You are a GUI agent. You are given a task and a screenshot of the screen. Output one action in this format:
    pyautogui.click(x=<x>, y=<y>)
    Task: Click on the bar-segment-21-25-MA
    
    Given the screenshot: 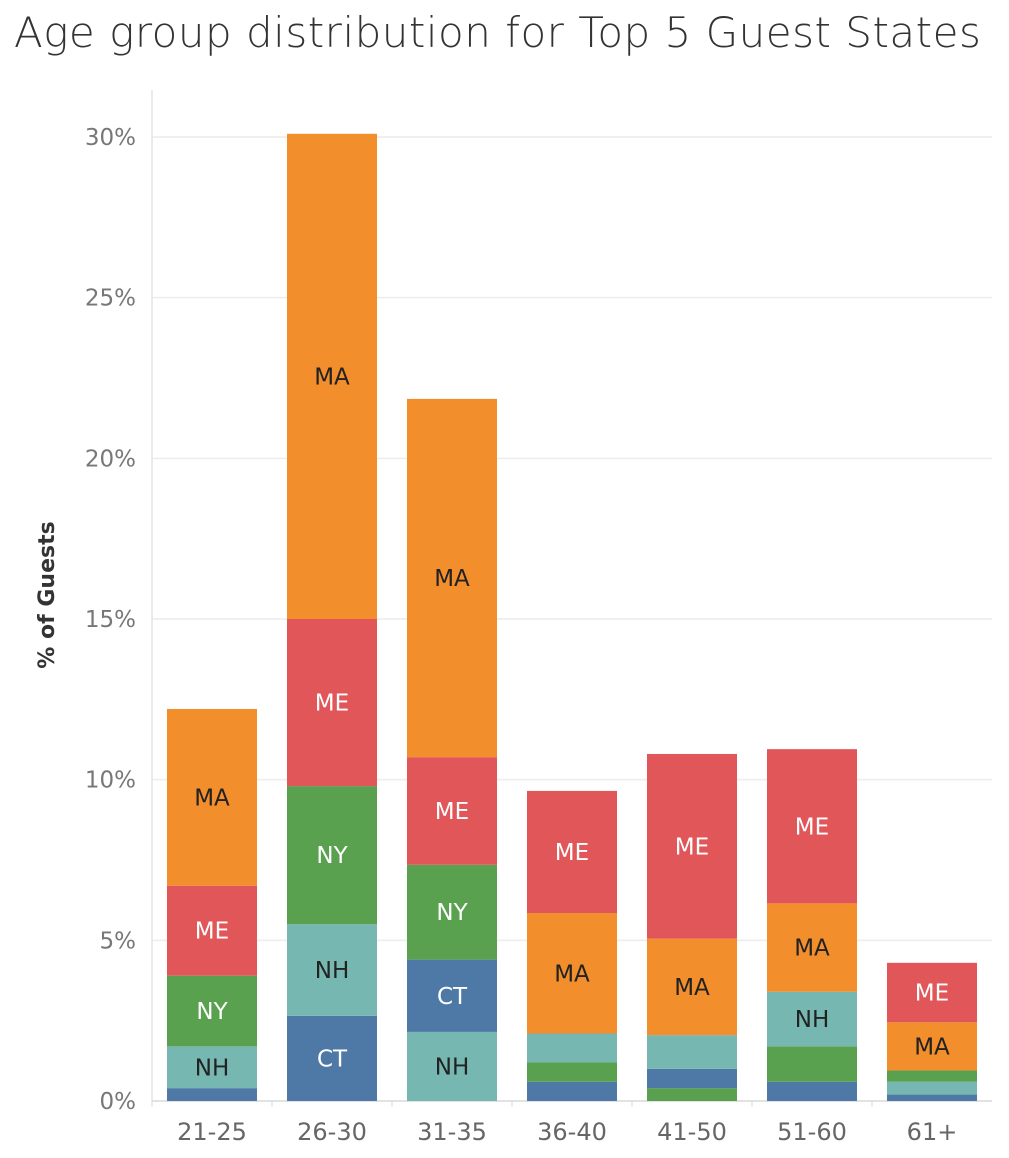 What is the action you would take?
    pyautogui.click(x=212, y=797)
    